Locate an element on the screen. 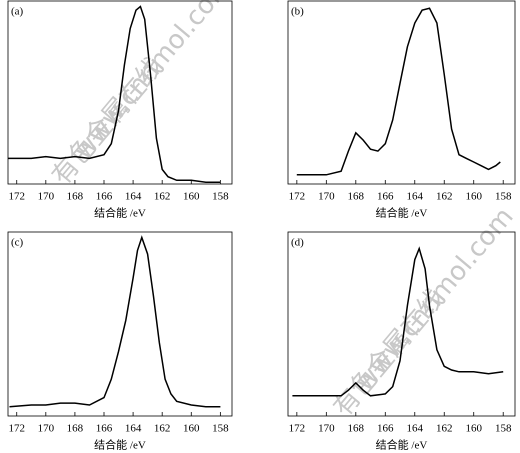  panel-label: (b) is located at coordinates (297, 12).